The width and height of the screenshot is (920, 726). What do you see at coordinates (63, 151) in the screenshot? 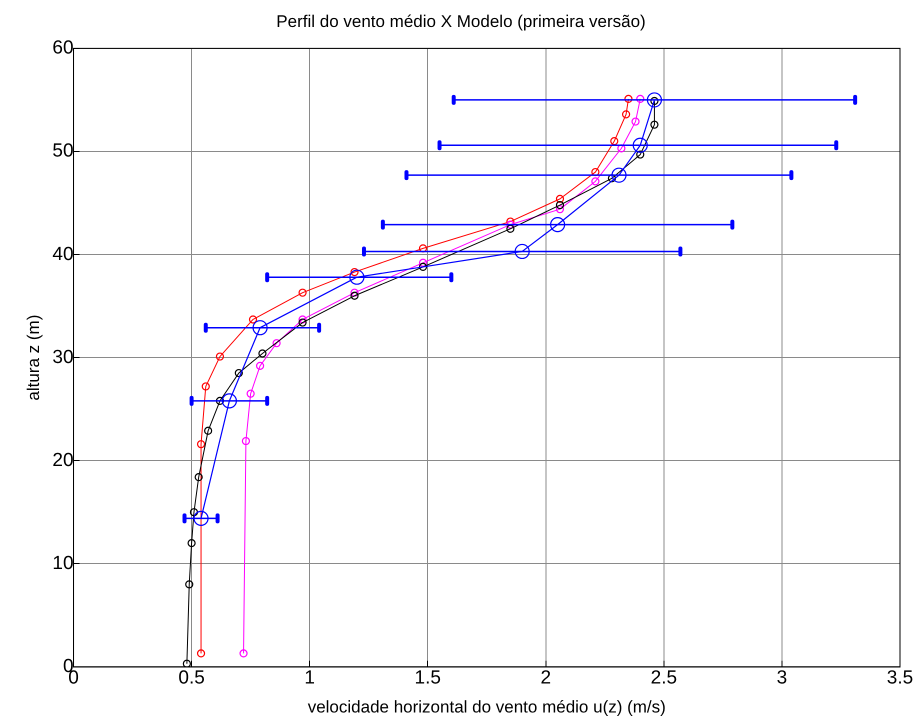
I see `y-tick-label: 50` at bounding box center [63, 151].